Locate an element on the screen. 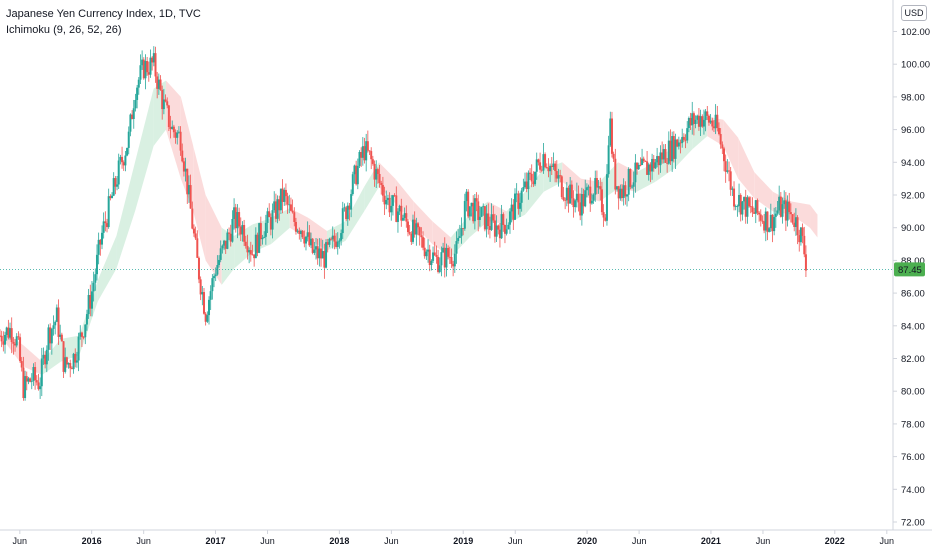 Image resolution: width=932 pixels, height=550 pixels. time-tick-label: 2022 is located at coordinates (835, 541).